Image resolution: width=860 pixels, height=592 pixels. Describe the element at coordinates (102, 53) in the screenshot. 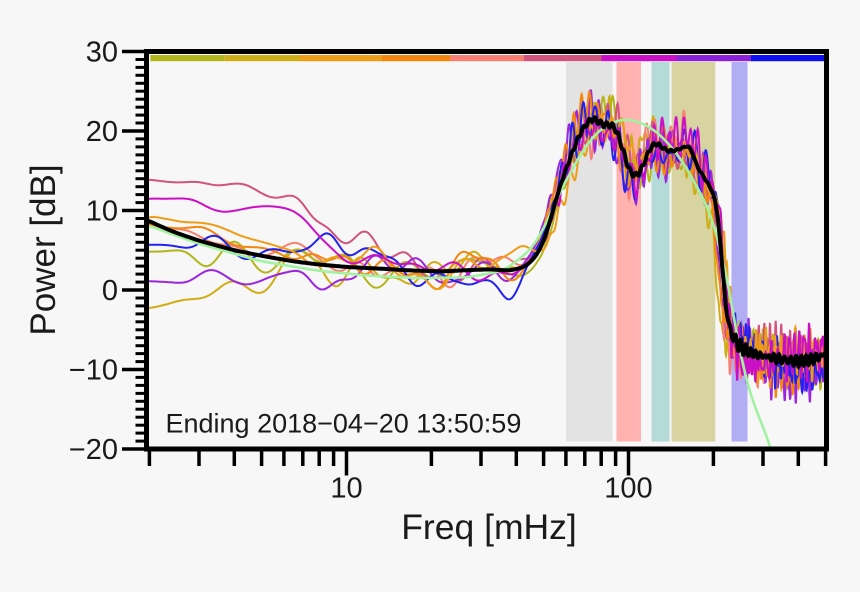

I see `svg-text: 30` at that location.